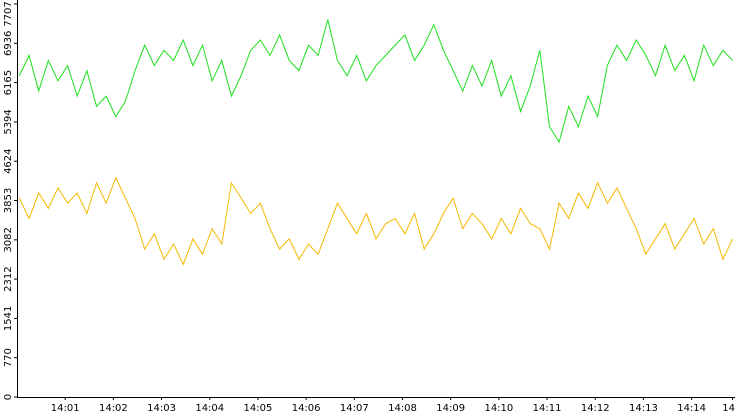 The image size is (735, 415). I want to click on x-tick-label: 14:04, so click(209, 408).